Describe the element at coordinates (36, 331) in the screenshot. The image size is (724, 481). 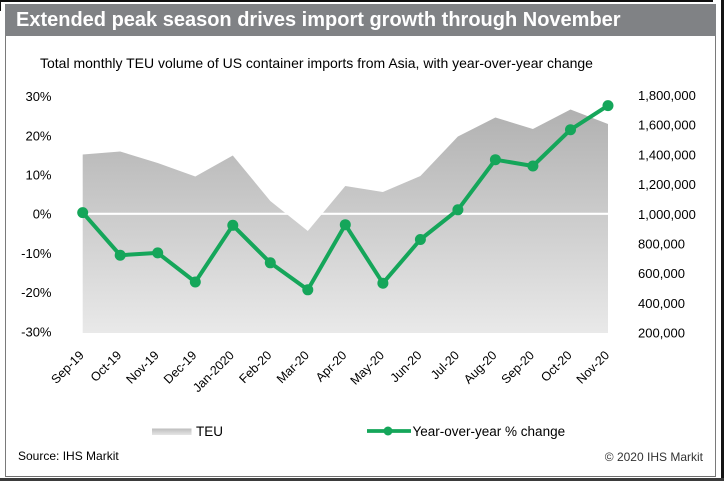
I see `svg-text: -30%` at that location.